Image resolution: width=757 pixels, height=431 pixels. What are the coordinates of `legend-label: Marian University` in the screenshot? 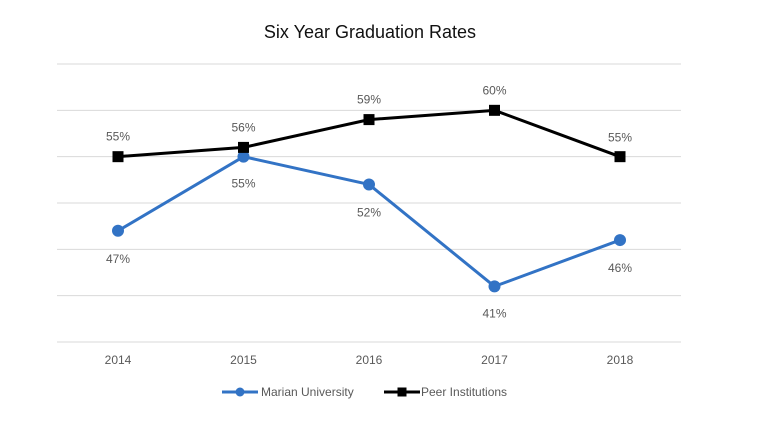 It's located at (307, 392).